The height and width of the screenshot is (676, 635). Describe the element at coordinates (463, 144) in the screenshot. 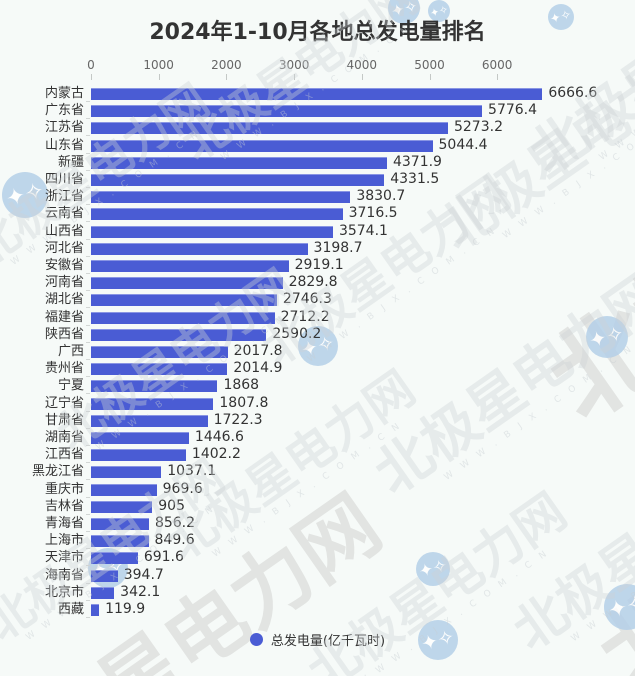

I see `bar-value-label: 5044.4` at that location.